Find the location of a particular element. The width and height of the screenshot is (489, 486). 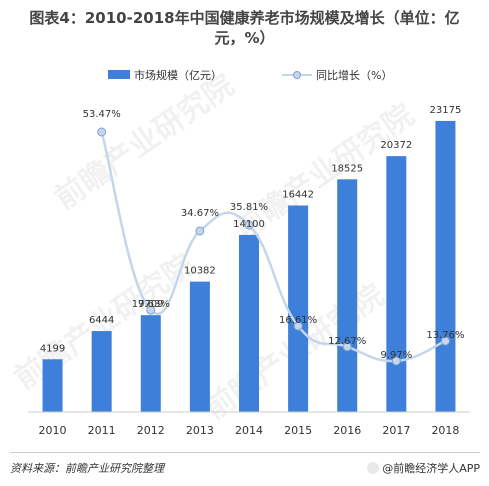

growth-value-label: 13.76% is located at coordinates (445, 335).